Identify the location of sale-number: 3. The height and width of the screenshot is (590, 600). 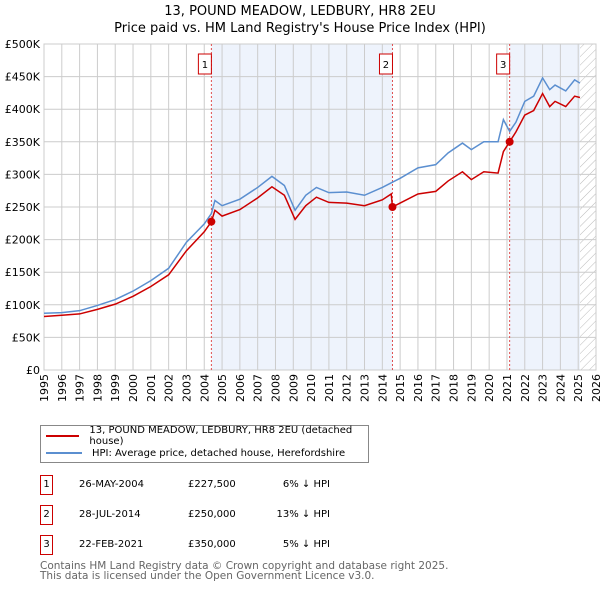
(46, 545).